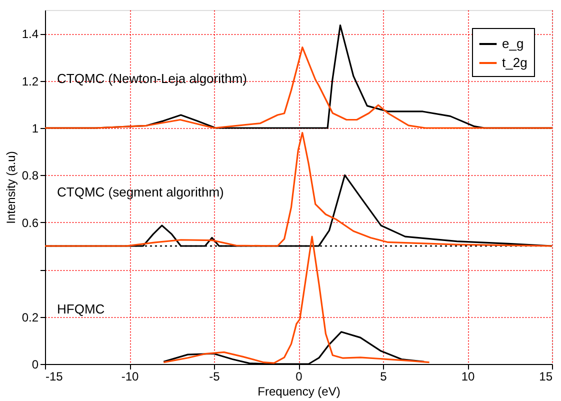  What do you see at coordinates (299, 391) in the screenshot?
I see `x-axis-title: Frequency (eV)` at bounding box center [299, 391].